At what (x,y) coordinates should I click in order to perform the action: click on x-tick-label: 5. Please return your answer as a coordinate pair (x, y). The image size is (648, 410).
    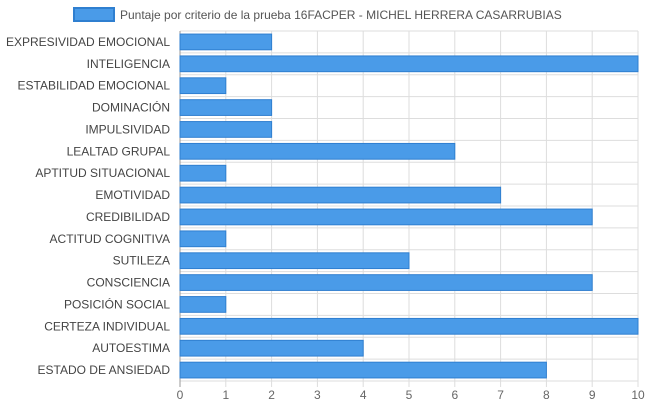
    Looking at the image, I should click on (409, 395).